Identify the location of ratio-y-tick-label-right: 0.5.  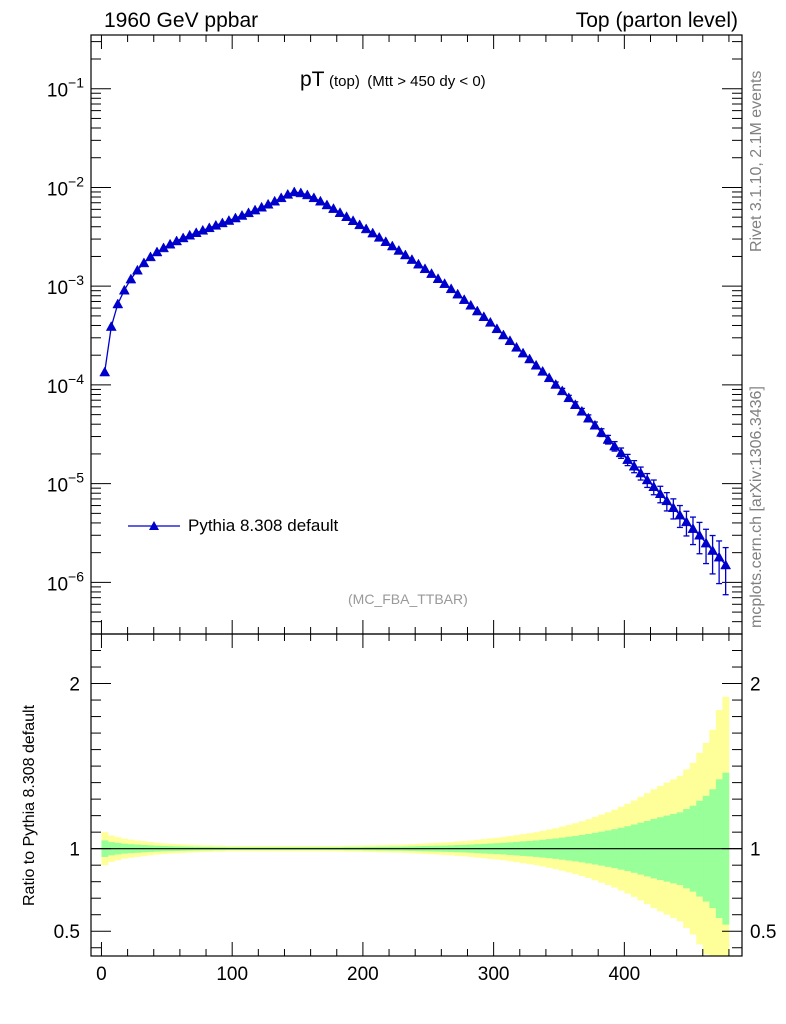
(763, 932).